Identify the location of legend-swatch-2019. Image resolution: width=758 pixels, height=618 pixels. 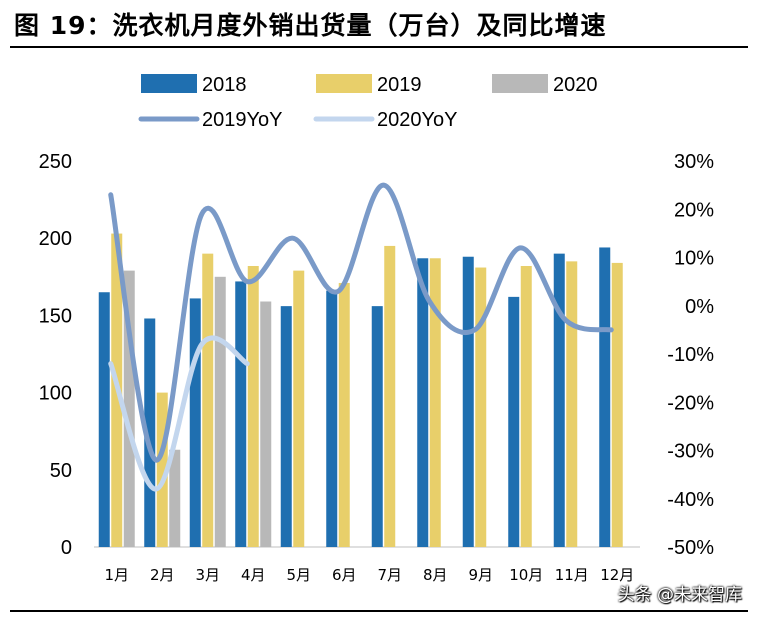
(344, 83).